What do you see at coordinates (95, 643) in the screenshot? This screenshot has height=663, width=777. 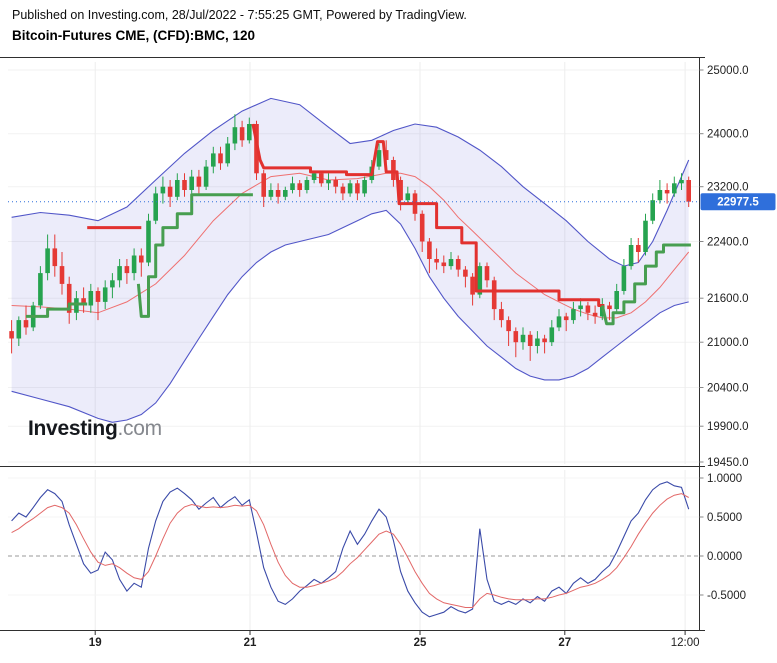 I see `time-axis-label-0: 19` at bounding box center [95, 643].